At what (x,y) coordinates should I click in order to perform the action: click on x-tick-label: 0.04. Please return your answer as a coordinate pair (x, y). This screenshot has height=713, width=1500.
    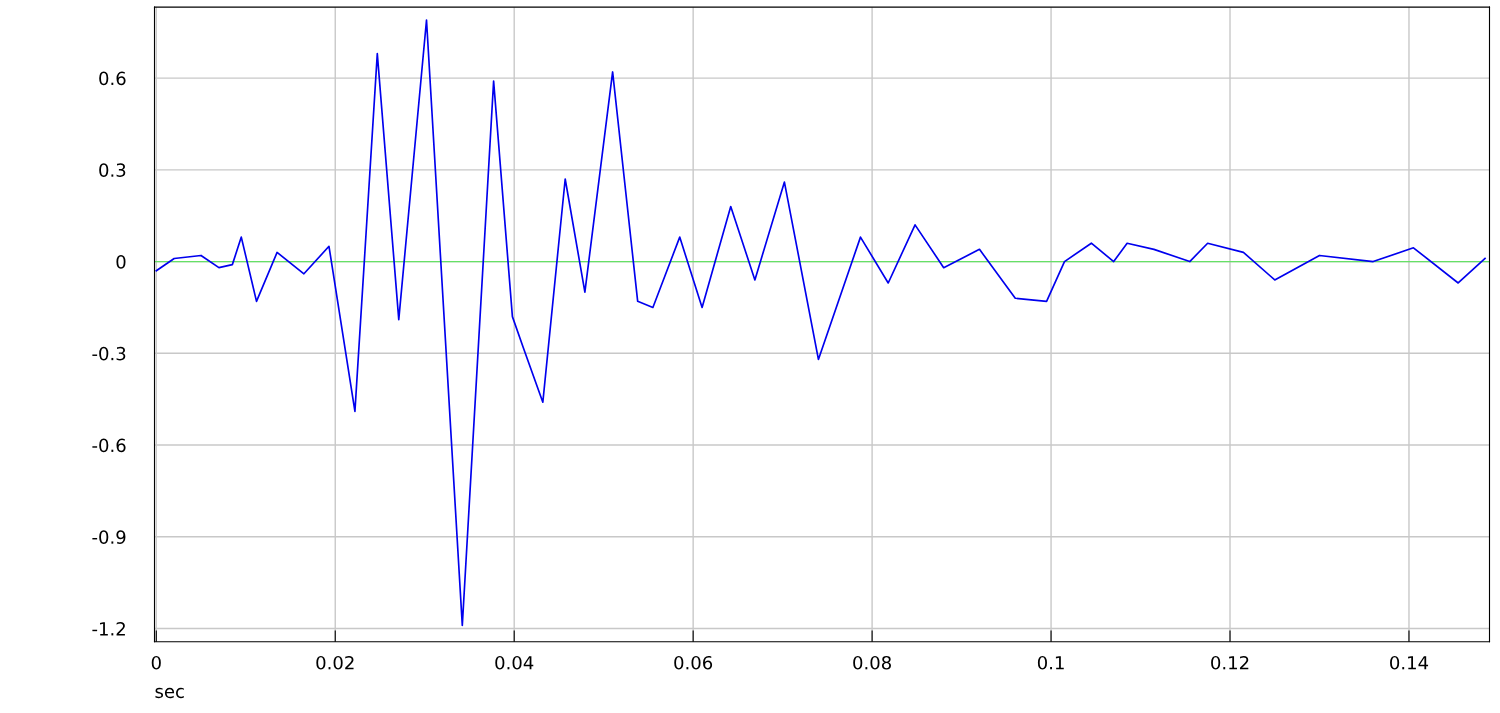
    Looking at the image, I should click on (514, 662).